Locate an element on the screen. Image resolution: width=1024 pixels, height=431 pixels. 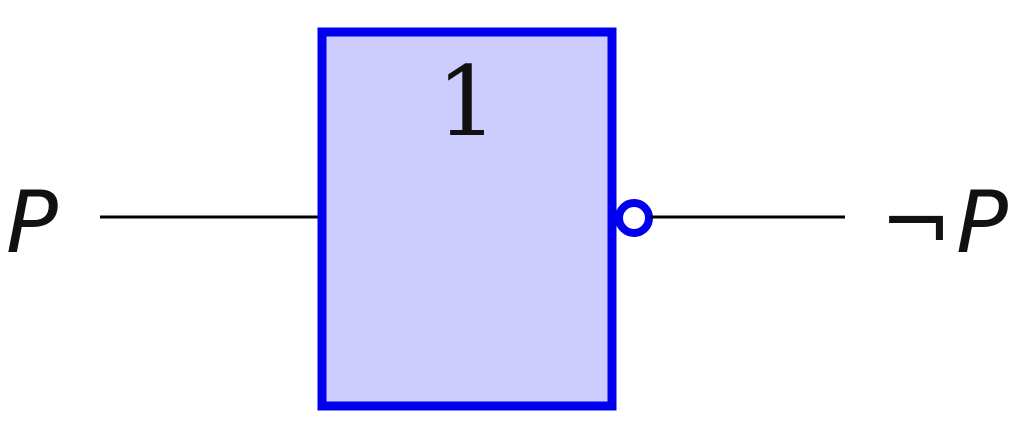
output-variable: P is located at coordinates (982, 223).